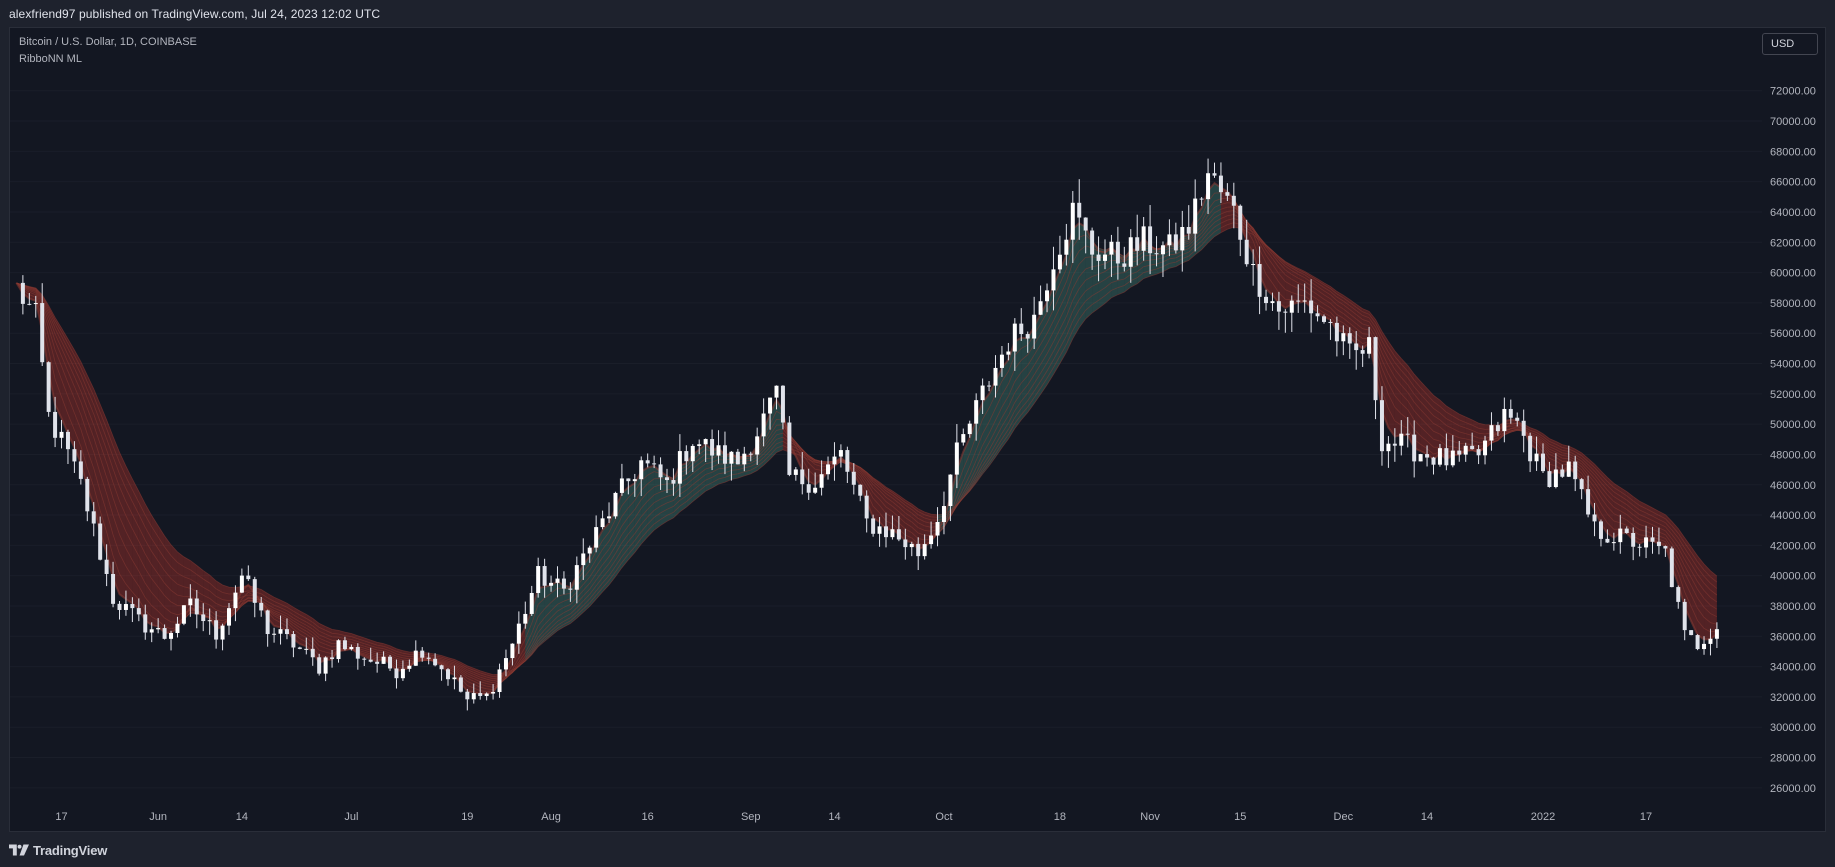 This screenshot has width=1835, height=867. What do you see at coordinates (1793, 728) in the screenshot?
I see `price-tick-label: 30000.00` at bounding box center [1793, 728].